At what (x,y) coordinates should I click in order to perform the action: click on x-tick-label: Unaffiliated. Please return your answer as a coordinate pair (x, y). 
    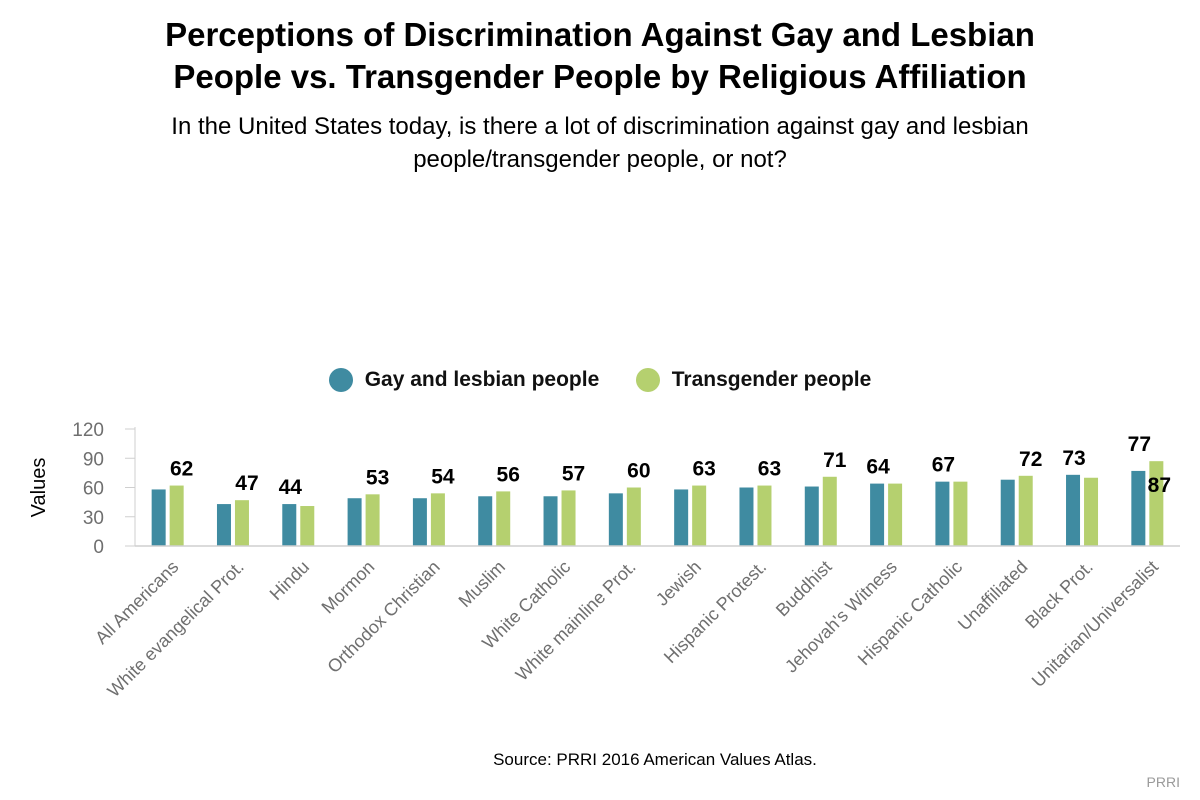
    Looking at the image, I should click on (993, 596).